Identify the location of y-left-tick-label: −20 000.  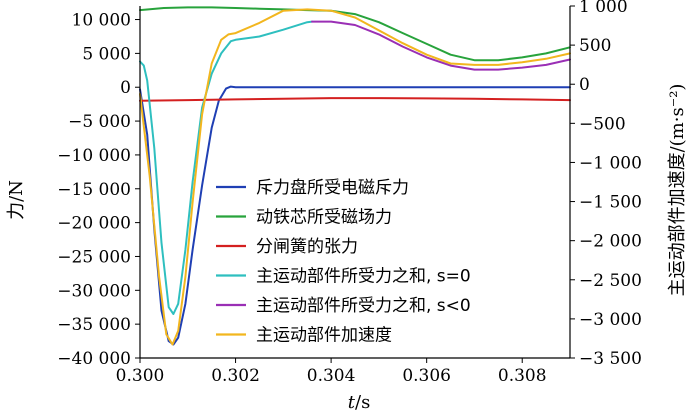
(94, 224).